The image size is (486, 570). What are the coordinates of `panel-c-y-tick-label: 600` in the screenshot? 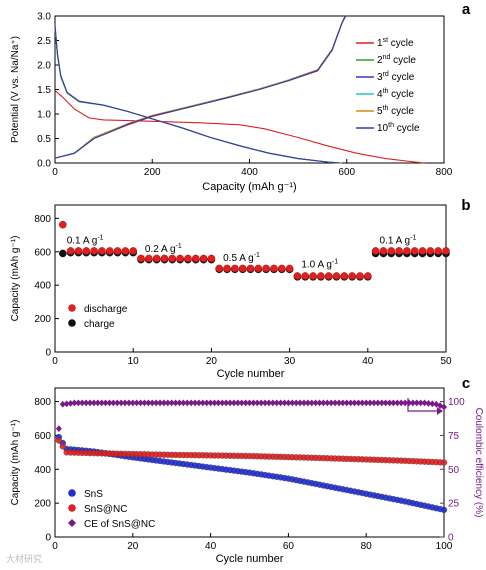 It's located at (42, 436).